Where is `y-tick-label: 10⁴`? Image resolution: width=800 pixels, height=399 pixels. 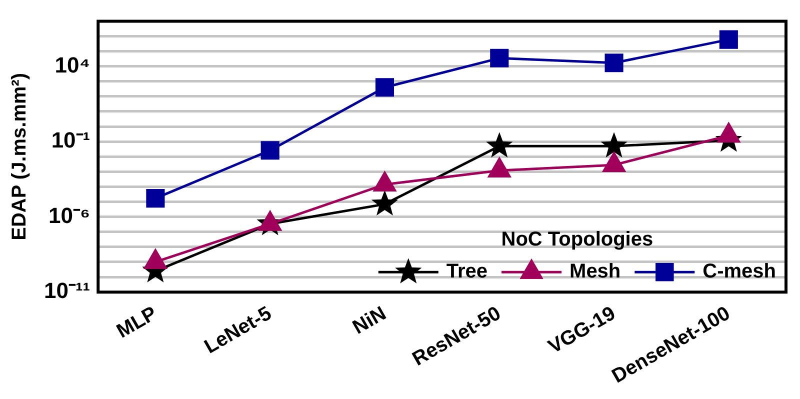
y-tick-label: 10⁴ is located at coordinates (72, 65).